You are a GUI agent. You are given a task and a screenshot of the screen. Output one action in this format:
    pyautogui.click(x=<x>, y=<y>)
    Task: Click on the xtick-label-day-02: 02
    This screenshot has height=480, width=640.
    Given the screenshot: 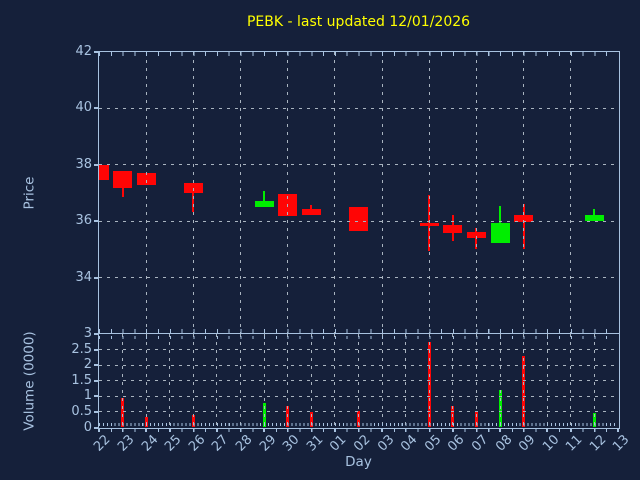 What is the action you would take?
    pyautogui.click(x=362, y=443)
    